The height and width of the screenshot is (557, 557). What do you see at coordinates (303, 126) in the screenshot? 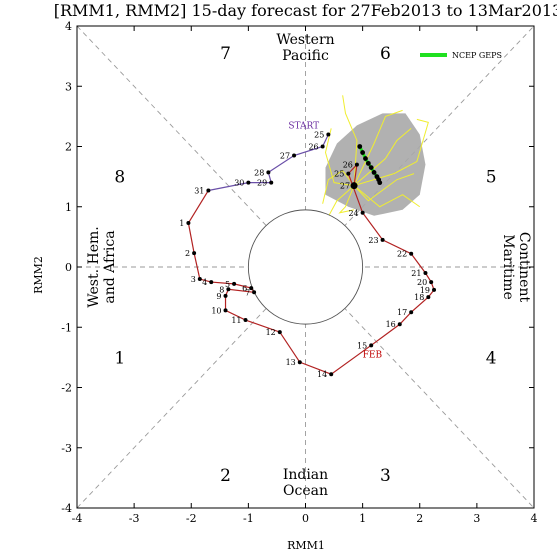
I see `start-annotation: START` at bounding box center [303, 126].